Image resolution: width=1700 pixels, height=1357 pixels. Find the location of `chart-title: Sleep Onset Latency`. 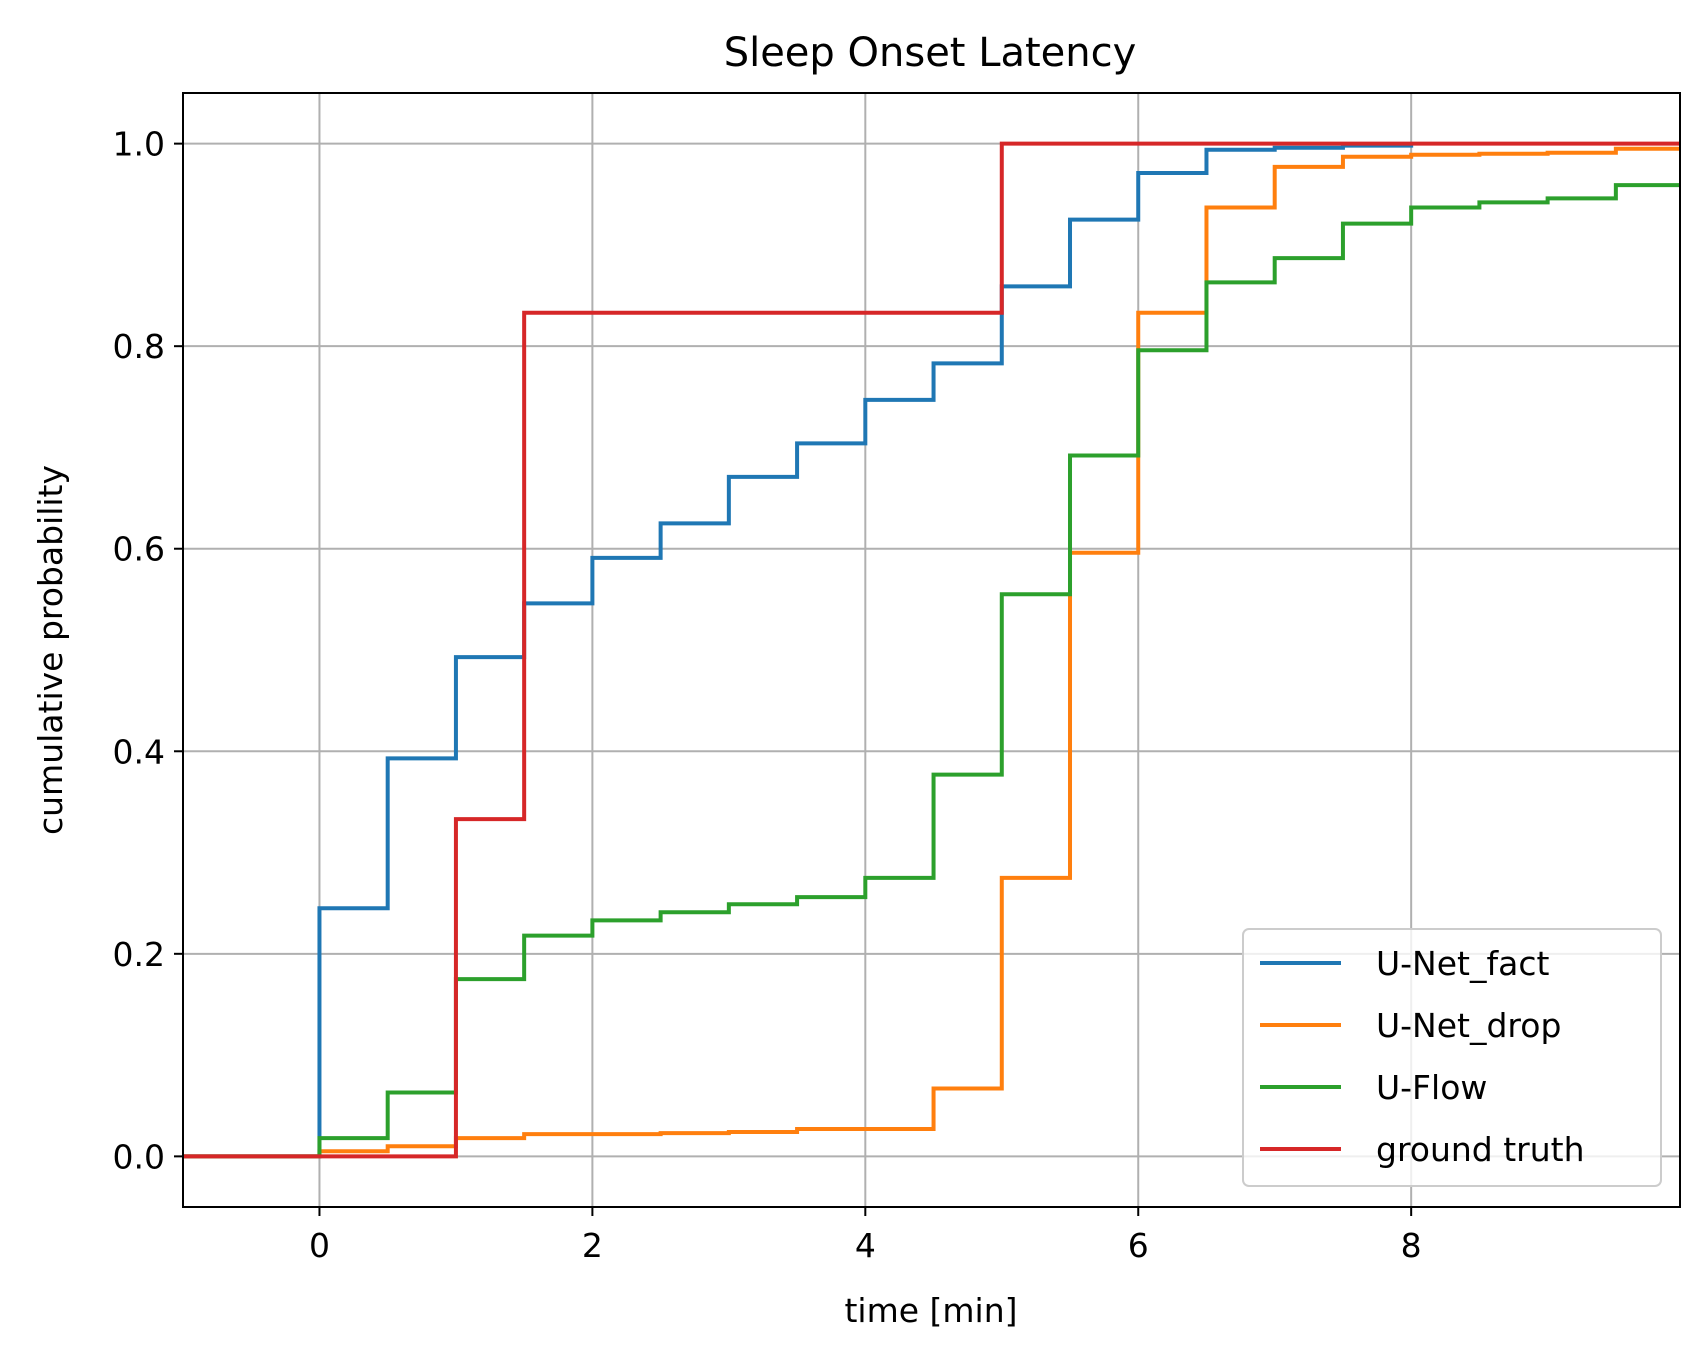

chart-title: Sleep Onset Latency is located at coordinates (930, 53).